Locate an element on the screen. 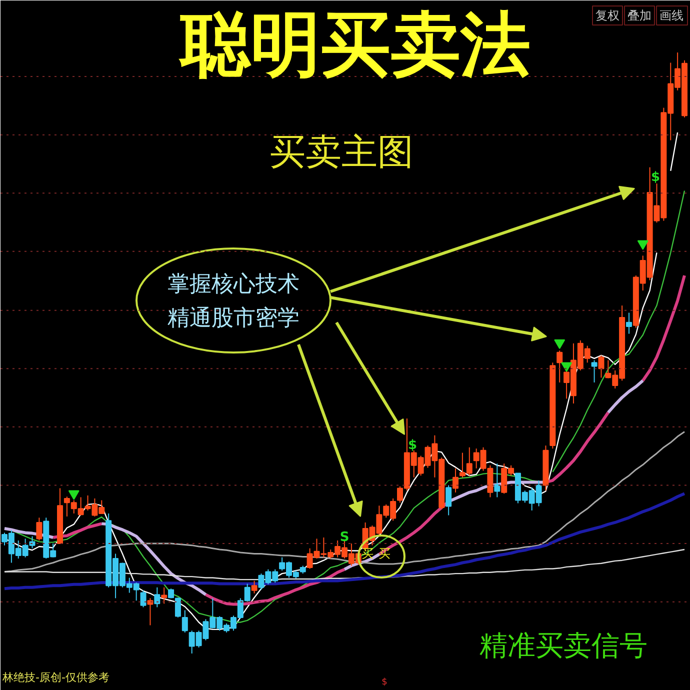 The width and height of the screenshot is (690, 690). text: 叠加 is located at coordinates (640, 15).